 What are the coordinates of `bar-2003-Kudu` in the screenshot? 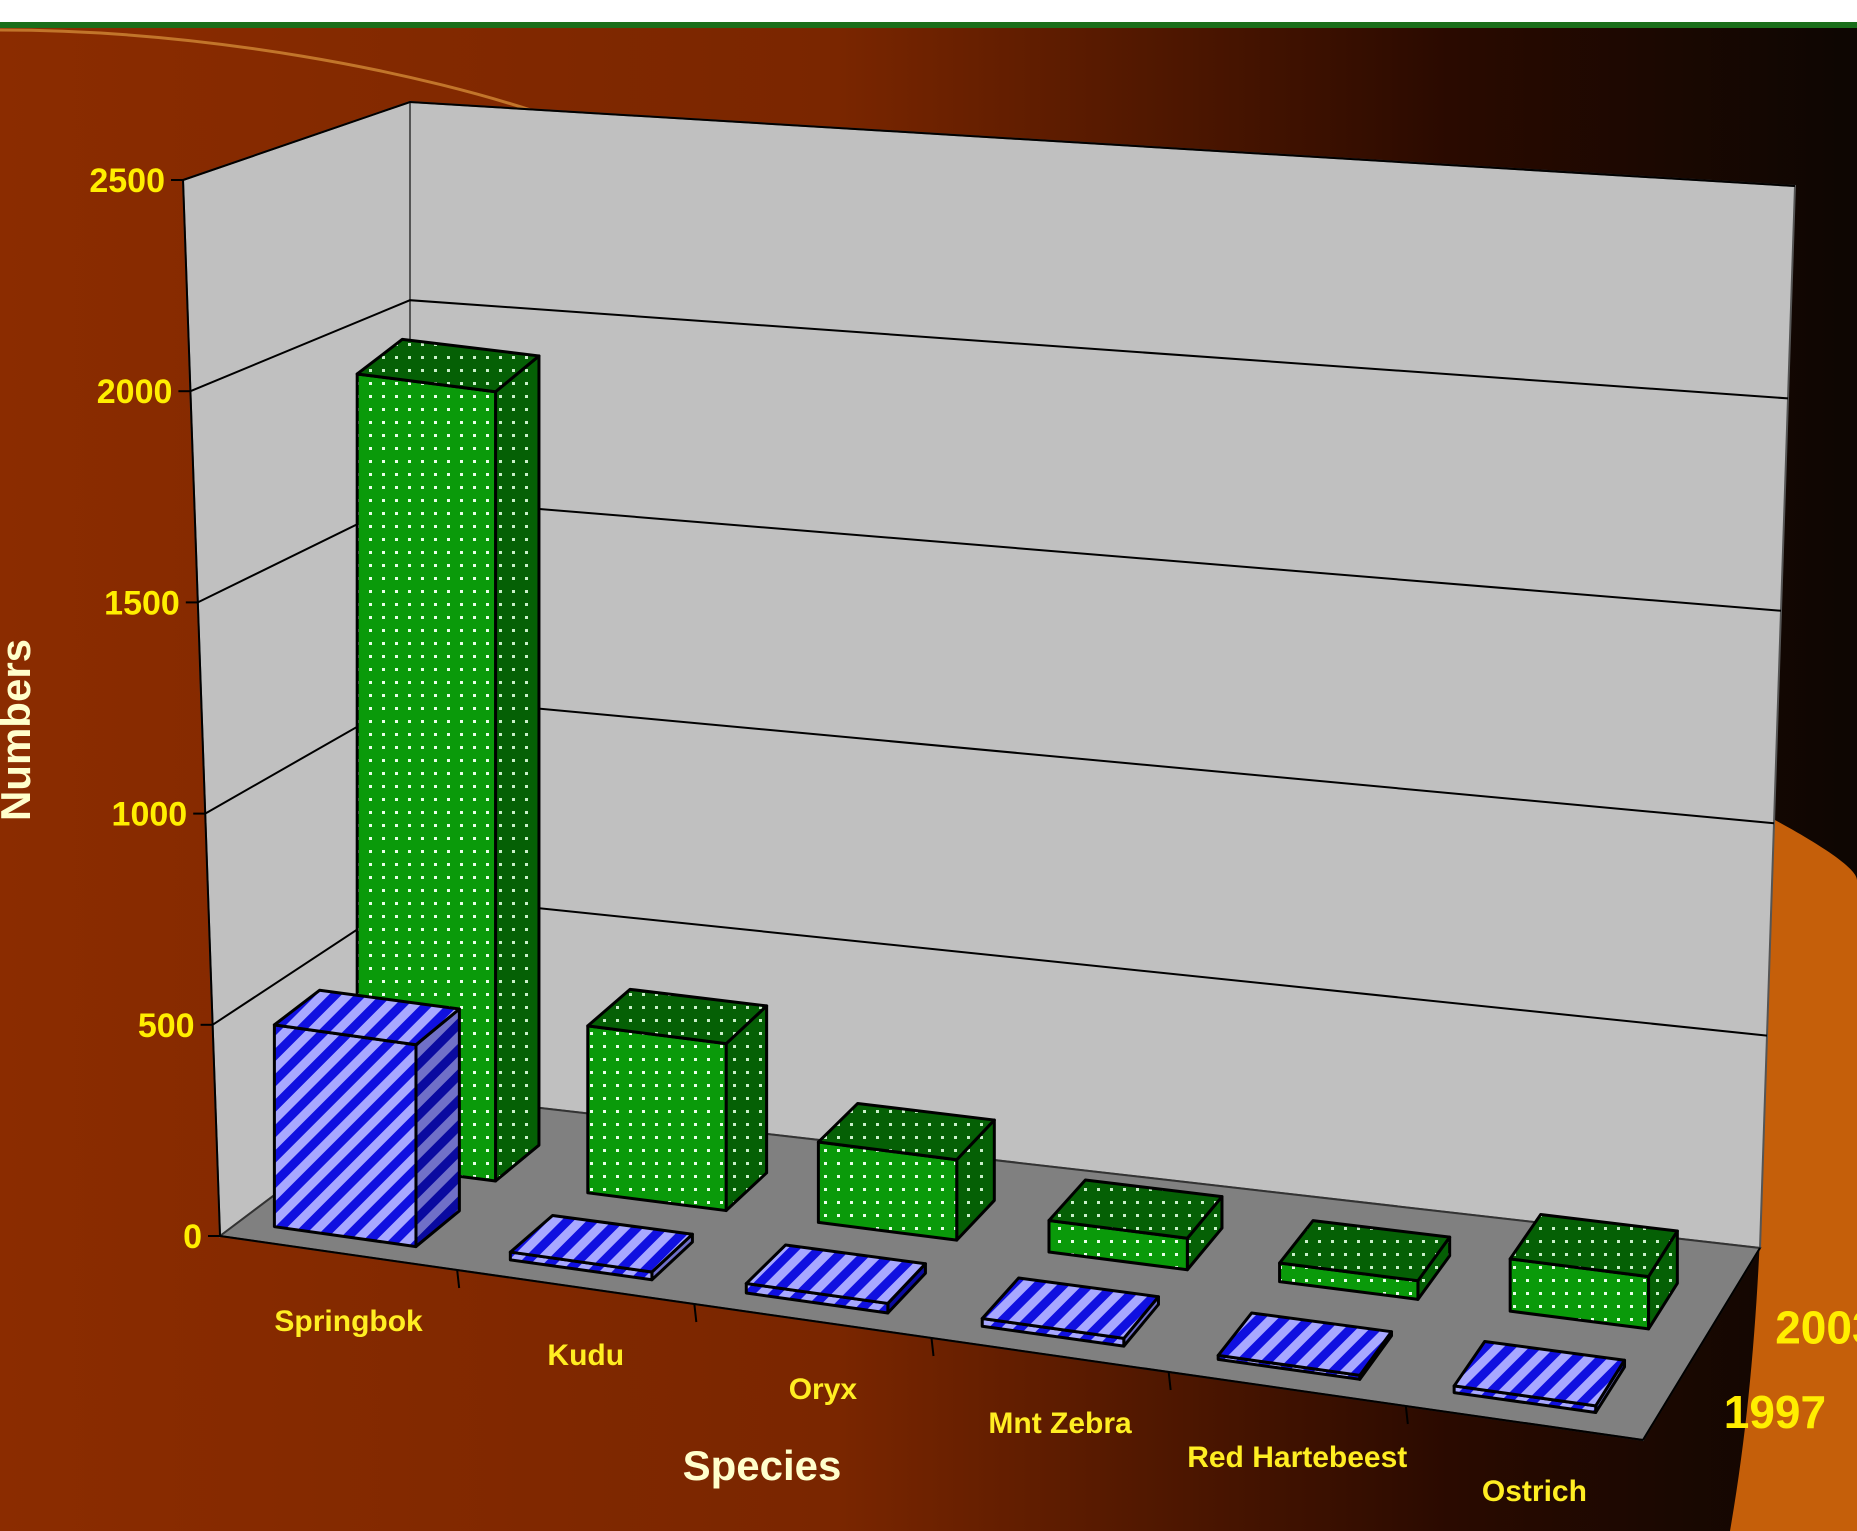 It's located at (677, 1100).